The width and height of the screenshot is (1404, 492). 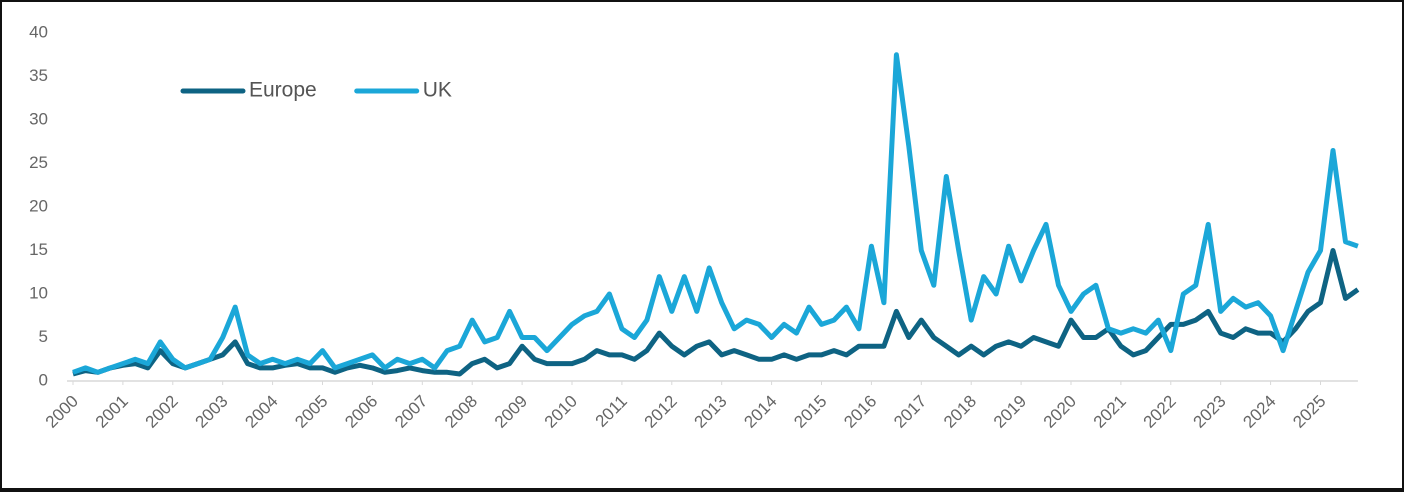 I want to click on legend-label: Europe, so click(x=283, y=90).